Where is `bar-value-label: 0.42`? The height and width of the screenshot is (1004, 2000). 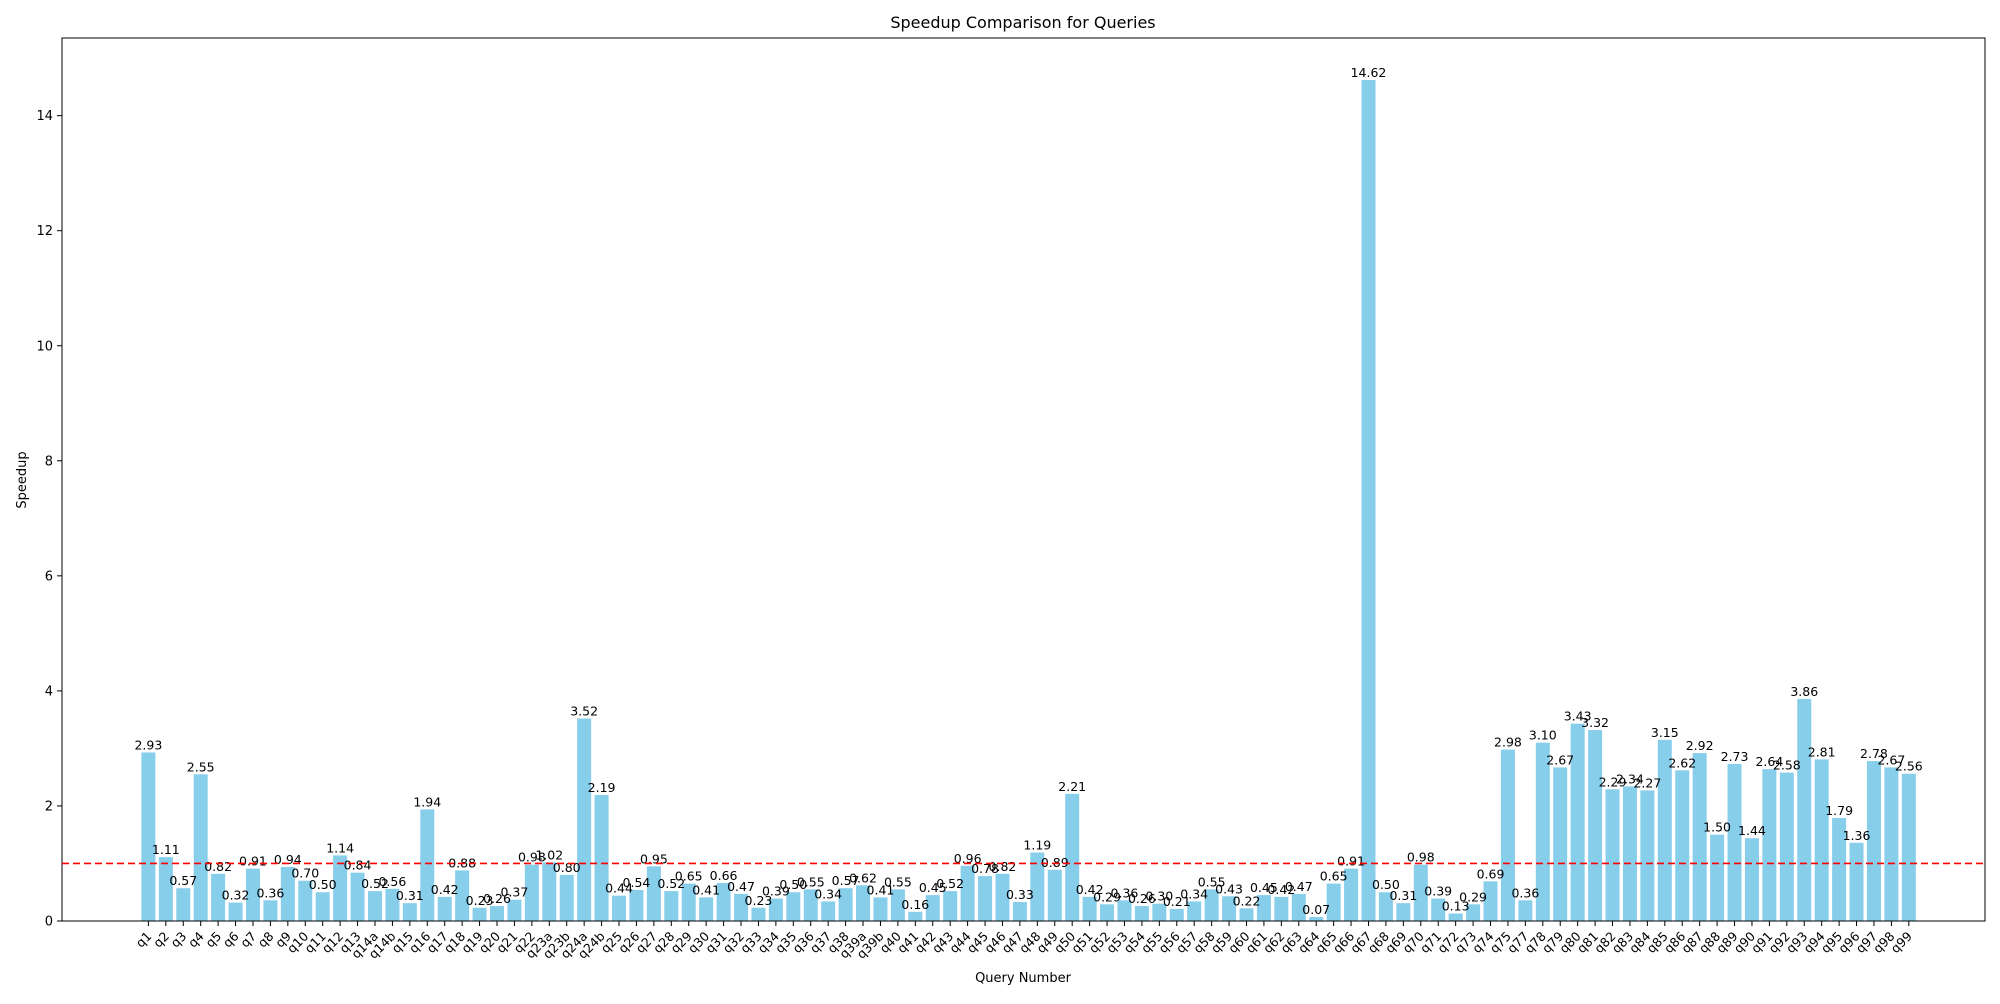
bar-value-label: 0.42 is located at coordinates (1090, 889).